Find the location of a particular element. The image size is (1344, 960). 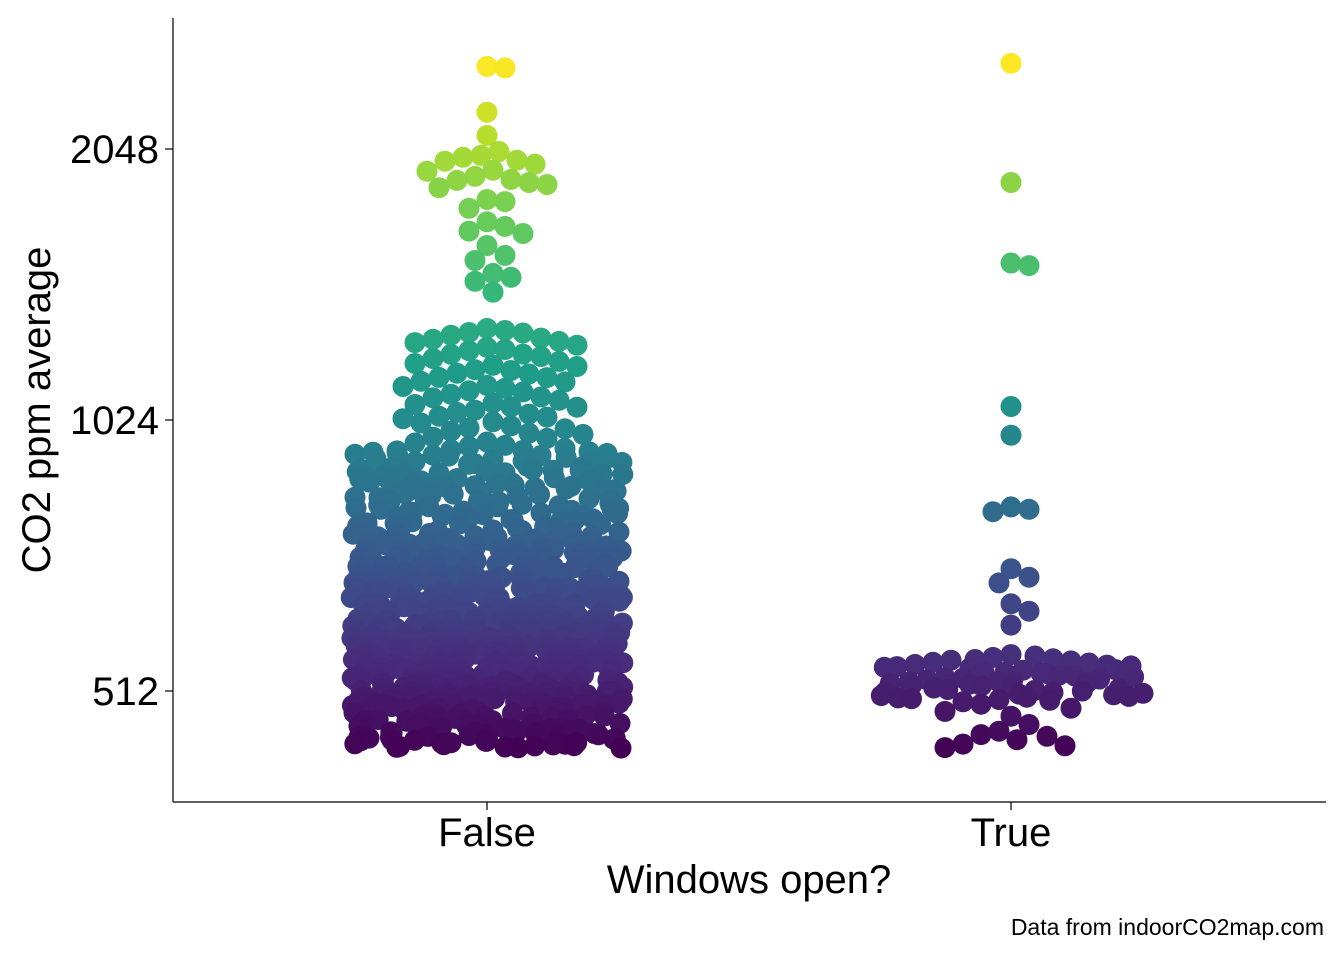

y-tick-label-512: 512 is located at coordinates (125, 692).